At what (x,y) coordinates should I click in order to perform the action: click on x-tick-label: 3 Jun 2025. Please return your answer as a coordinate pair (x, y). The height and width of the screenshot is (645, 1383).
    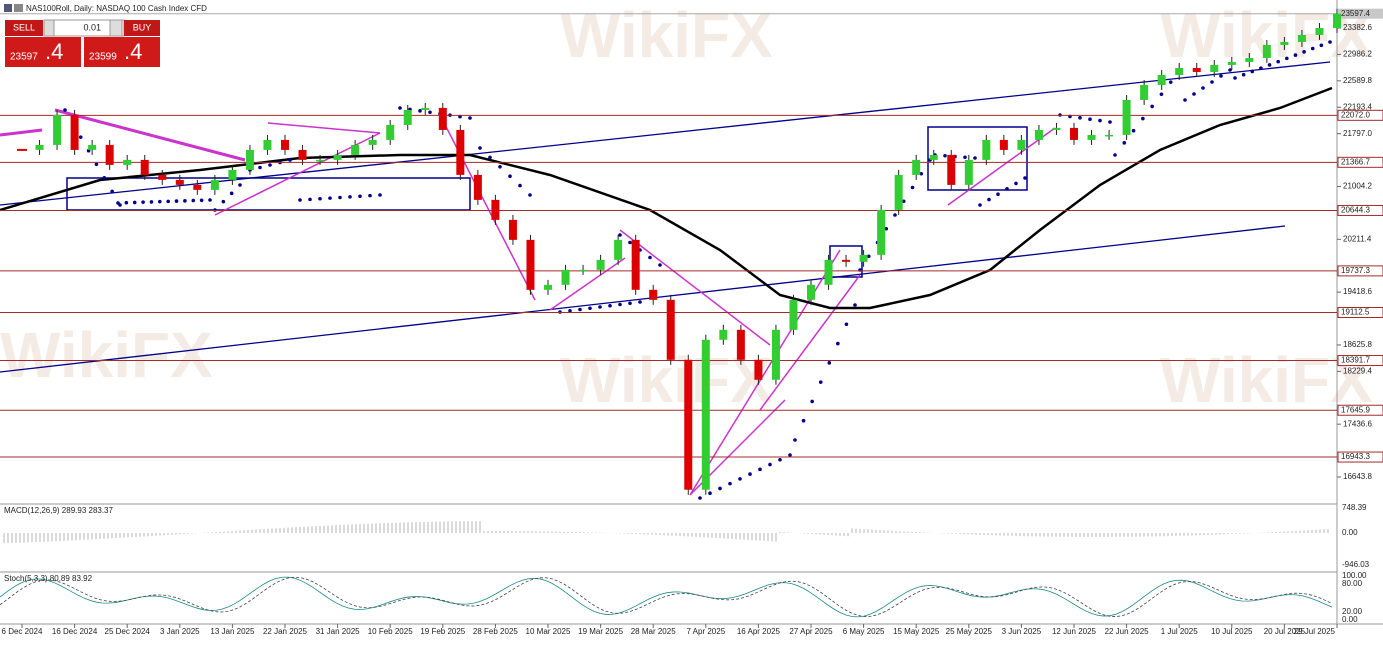
    Looking at the image, I should click on (1022, 631).